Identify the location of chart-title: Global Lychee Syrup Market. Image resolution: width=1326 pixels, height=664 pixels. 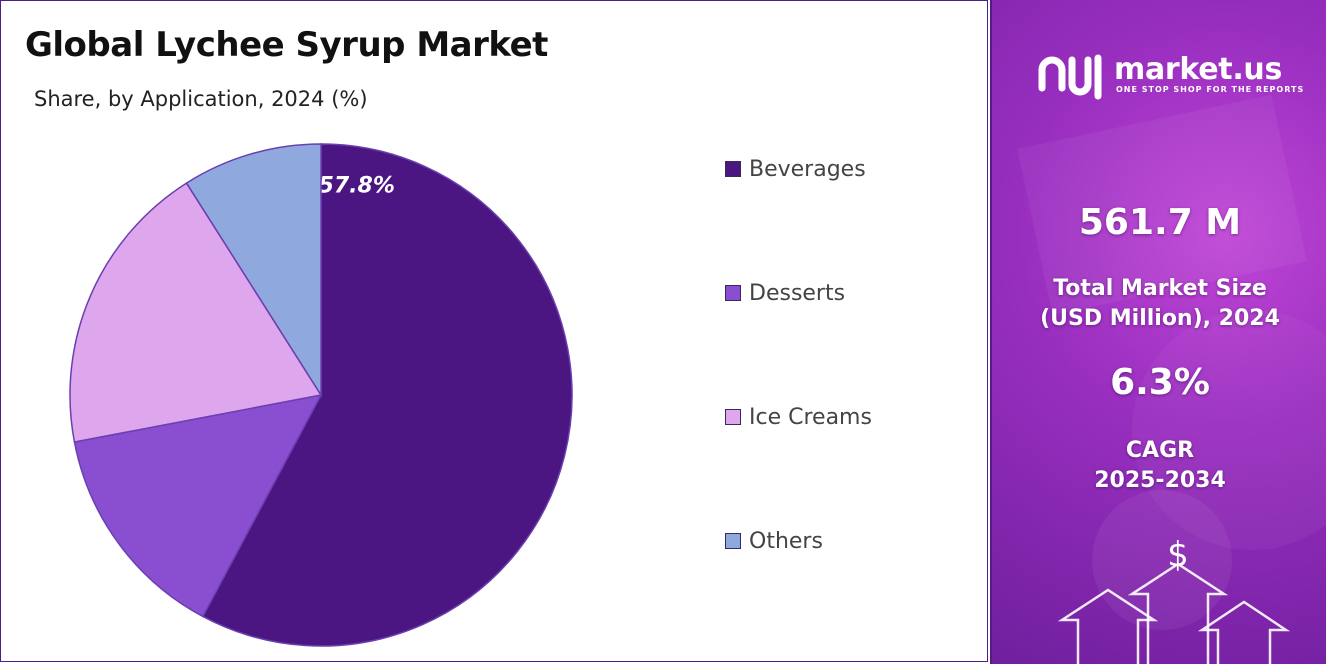
(286, 45).